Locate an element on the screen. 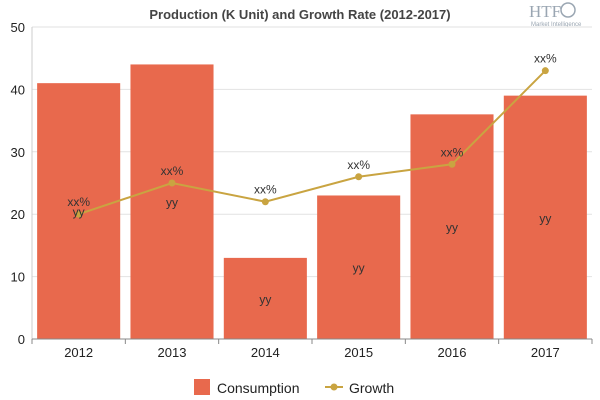 The height and width of the screenshot is (400, 600). y-tick-label: 40 is located at coordinates (18, 89).